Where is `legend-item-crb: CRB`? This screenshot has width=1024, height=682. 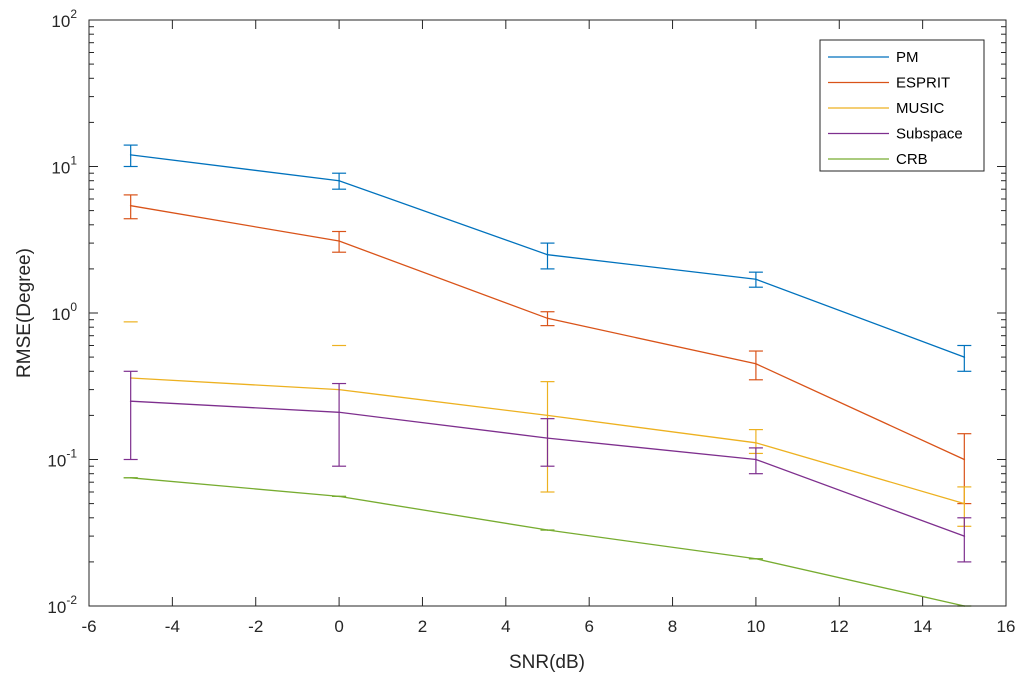 legend-item-crb: CRB is located at coordinates (878, 159).